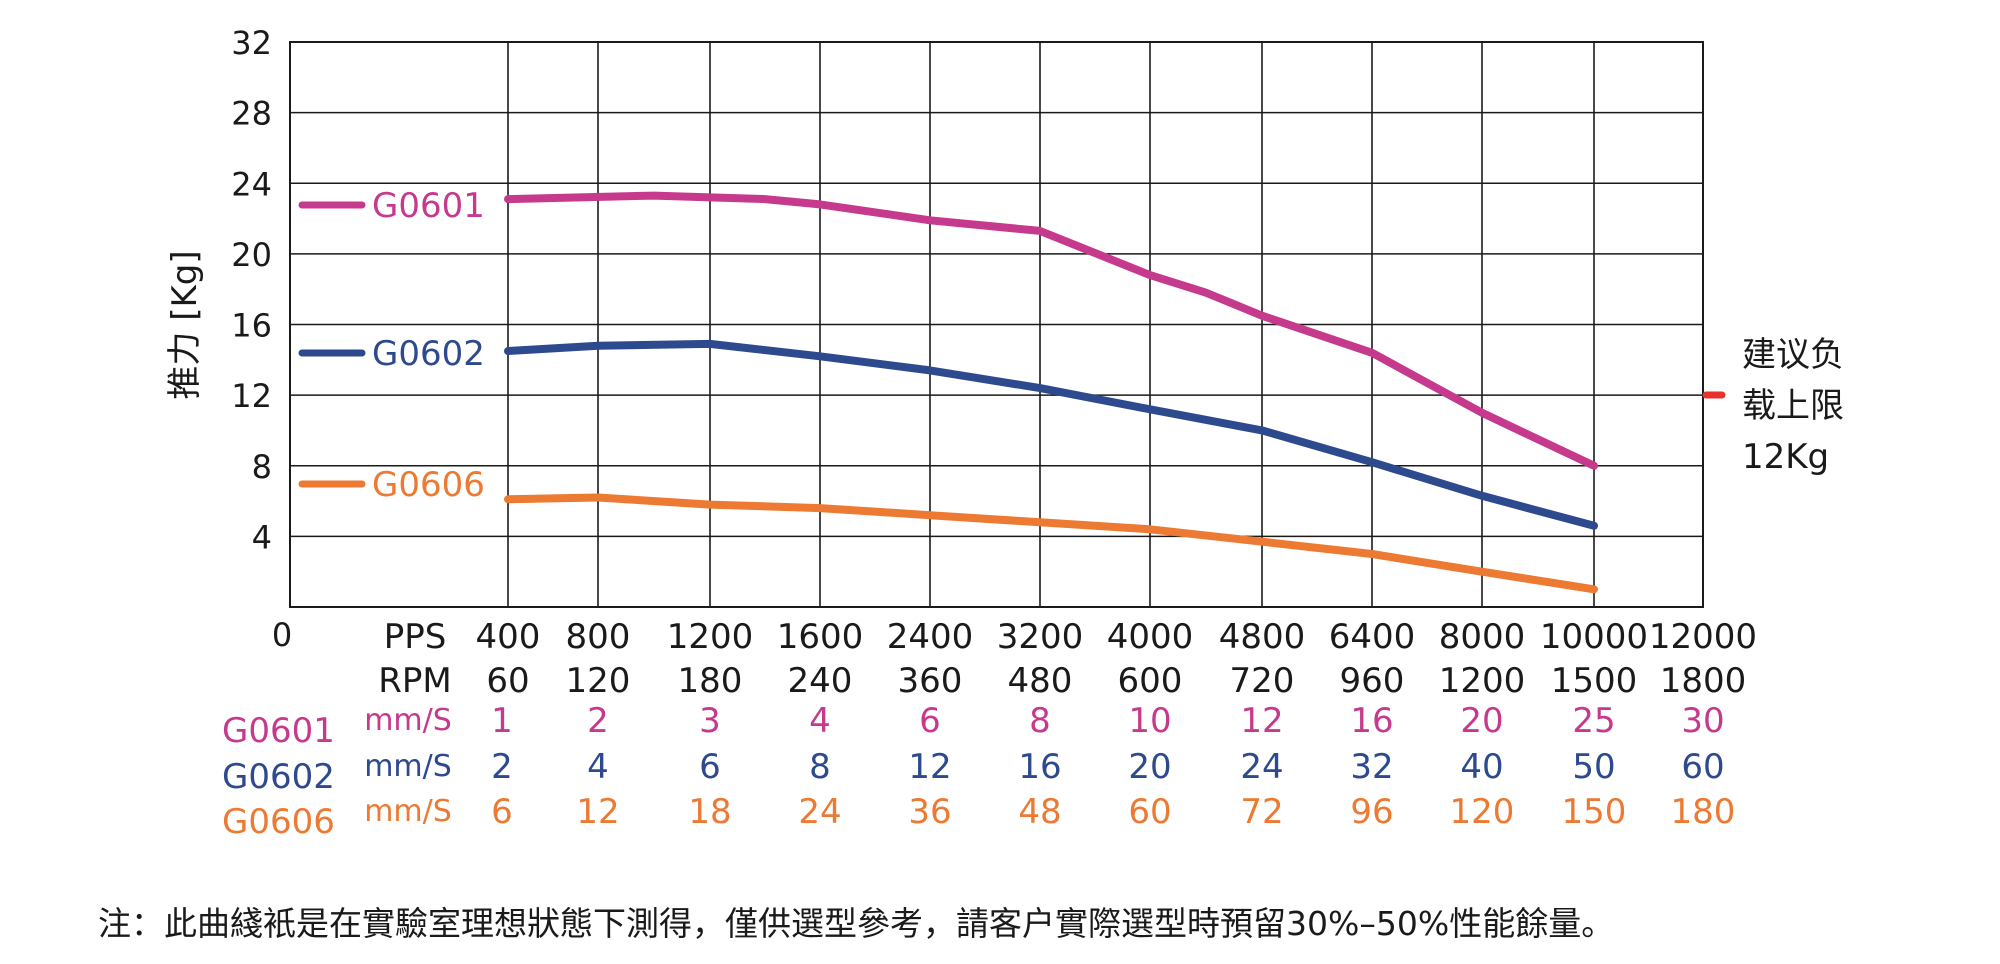  What do you see at coordinates (1372, 637) in the screenshot?
I see `pps-tick-label: 6400` at bounding box center [1372, 637].